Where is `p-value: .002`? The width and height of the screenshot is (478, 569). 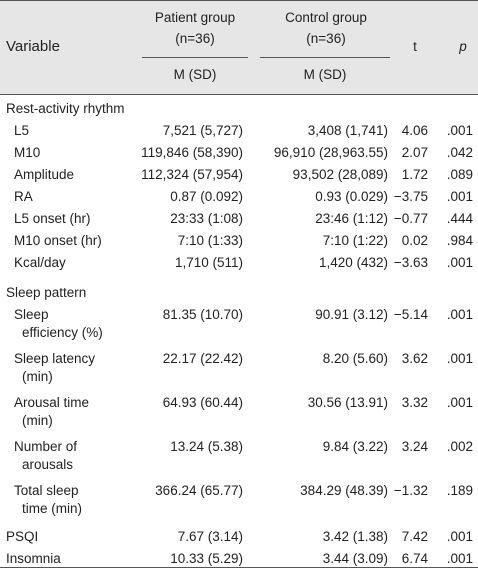
p-value: .002 is located at coordinates (459, 446).